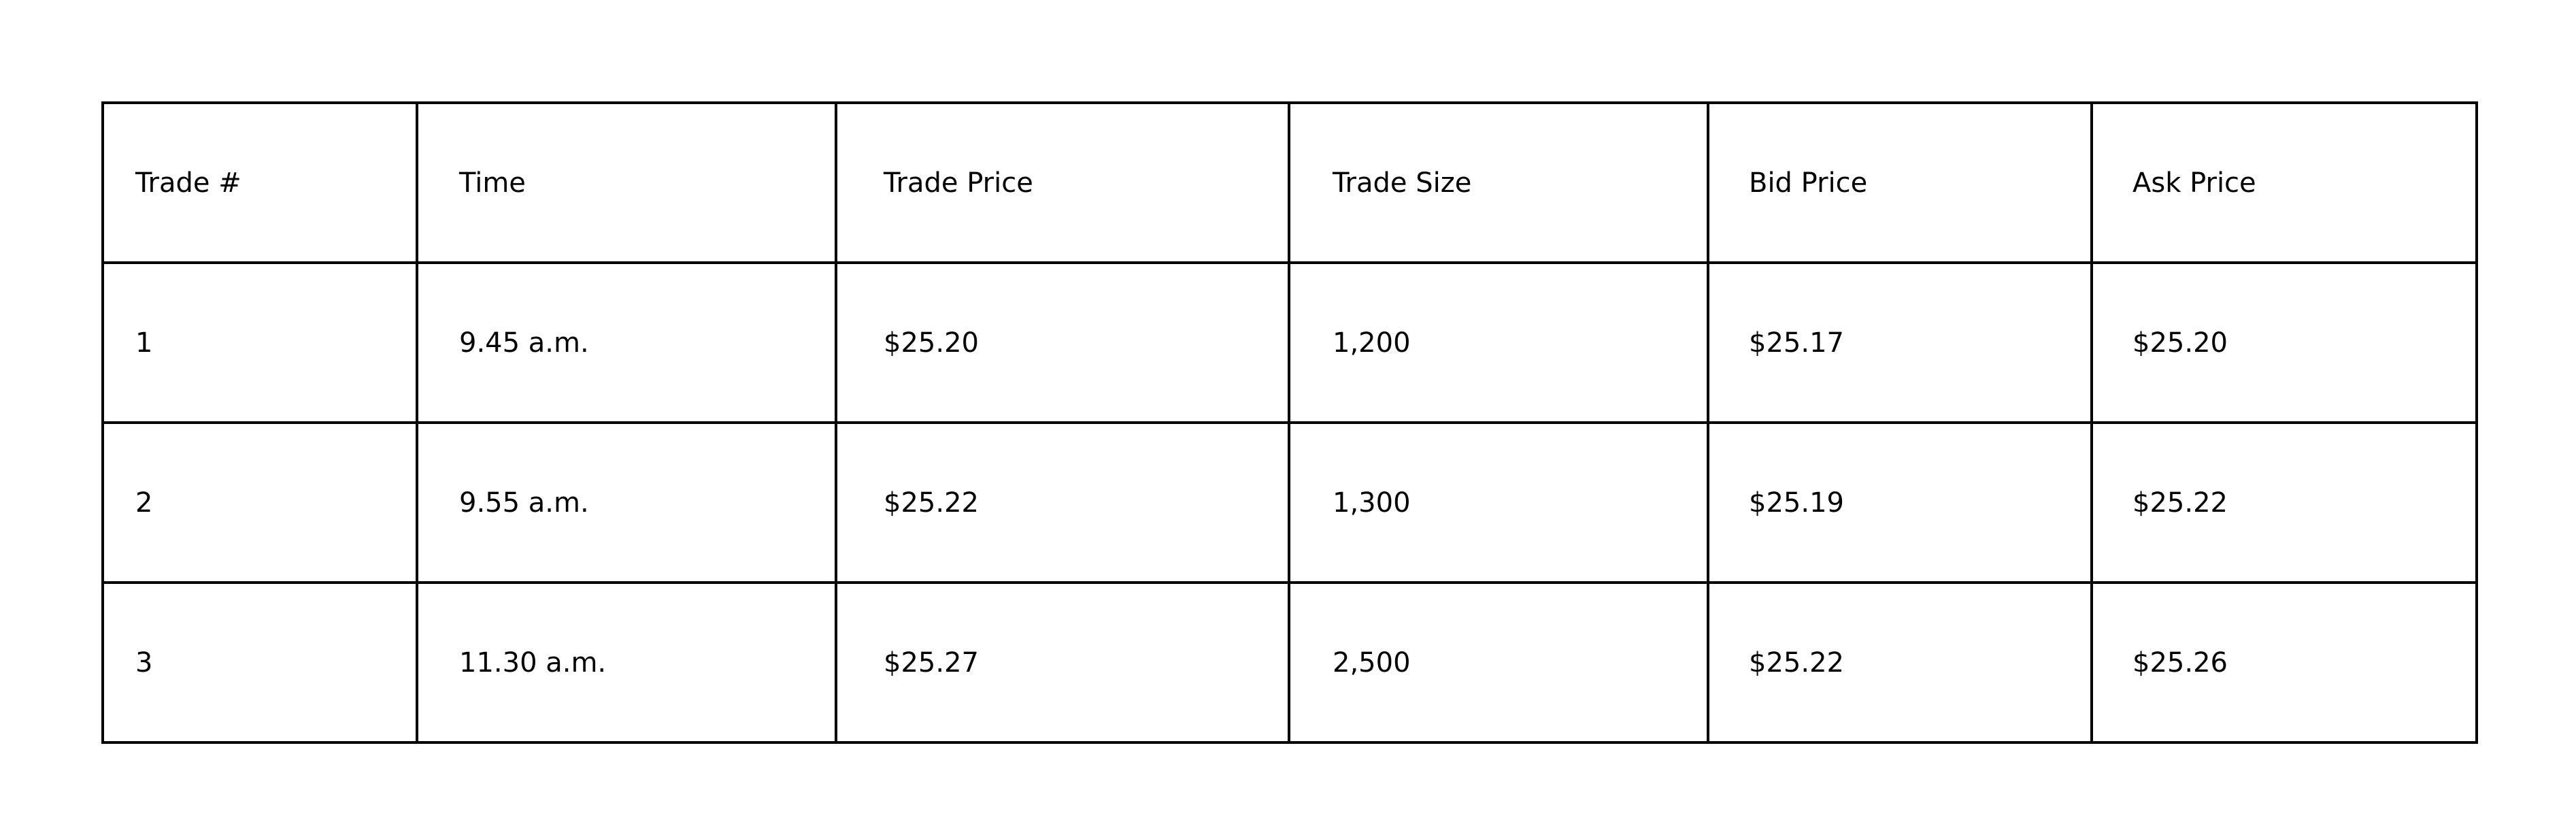  Describe the element at coordinates (626, 183) in the screenshot. I see `column-header-time: Time` at that location.